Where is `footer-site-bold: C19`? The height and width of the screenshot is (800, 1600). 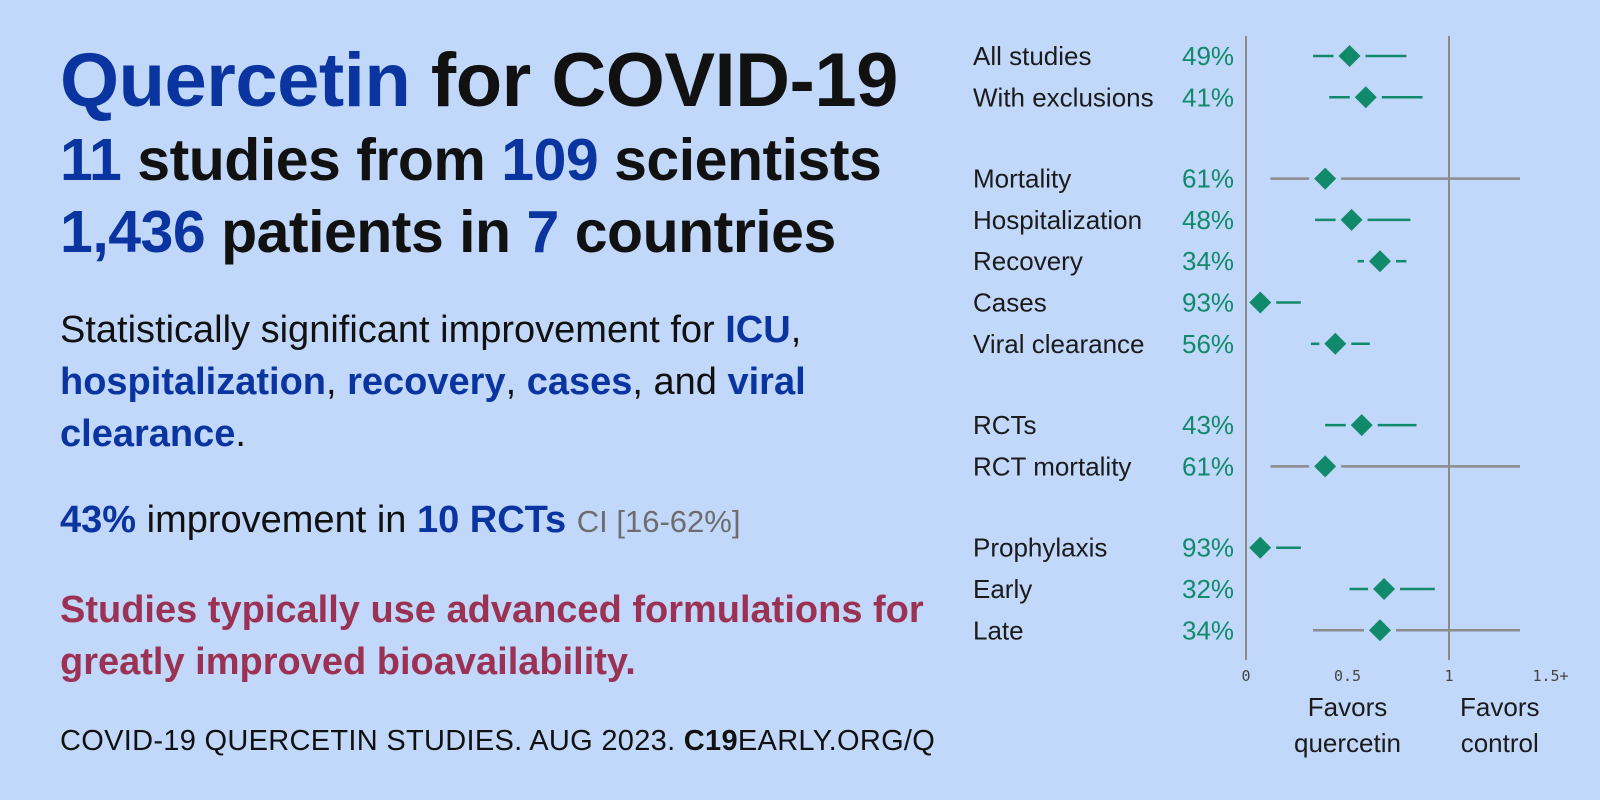 footer-site-bold: C19 is located at coordinates (710, 741).